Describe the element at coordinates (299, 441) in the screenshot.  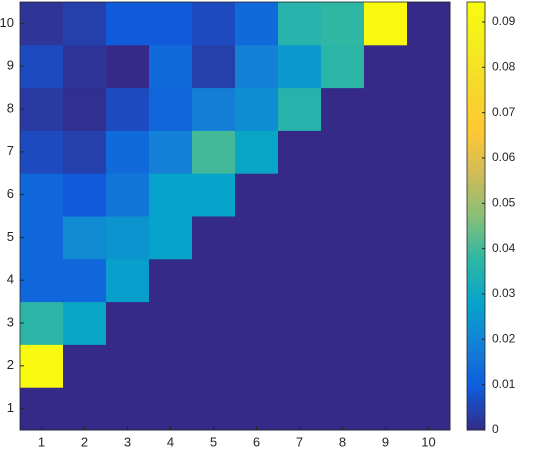
I see `x-tick-label: 7` at that location.